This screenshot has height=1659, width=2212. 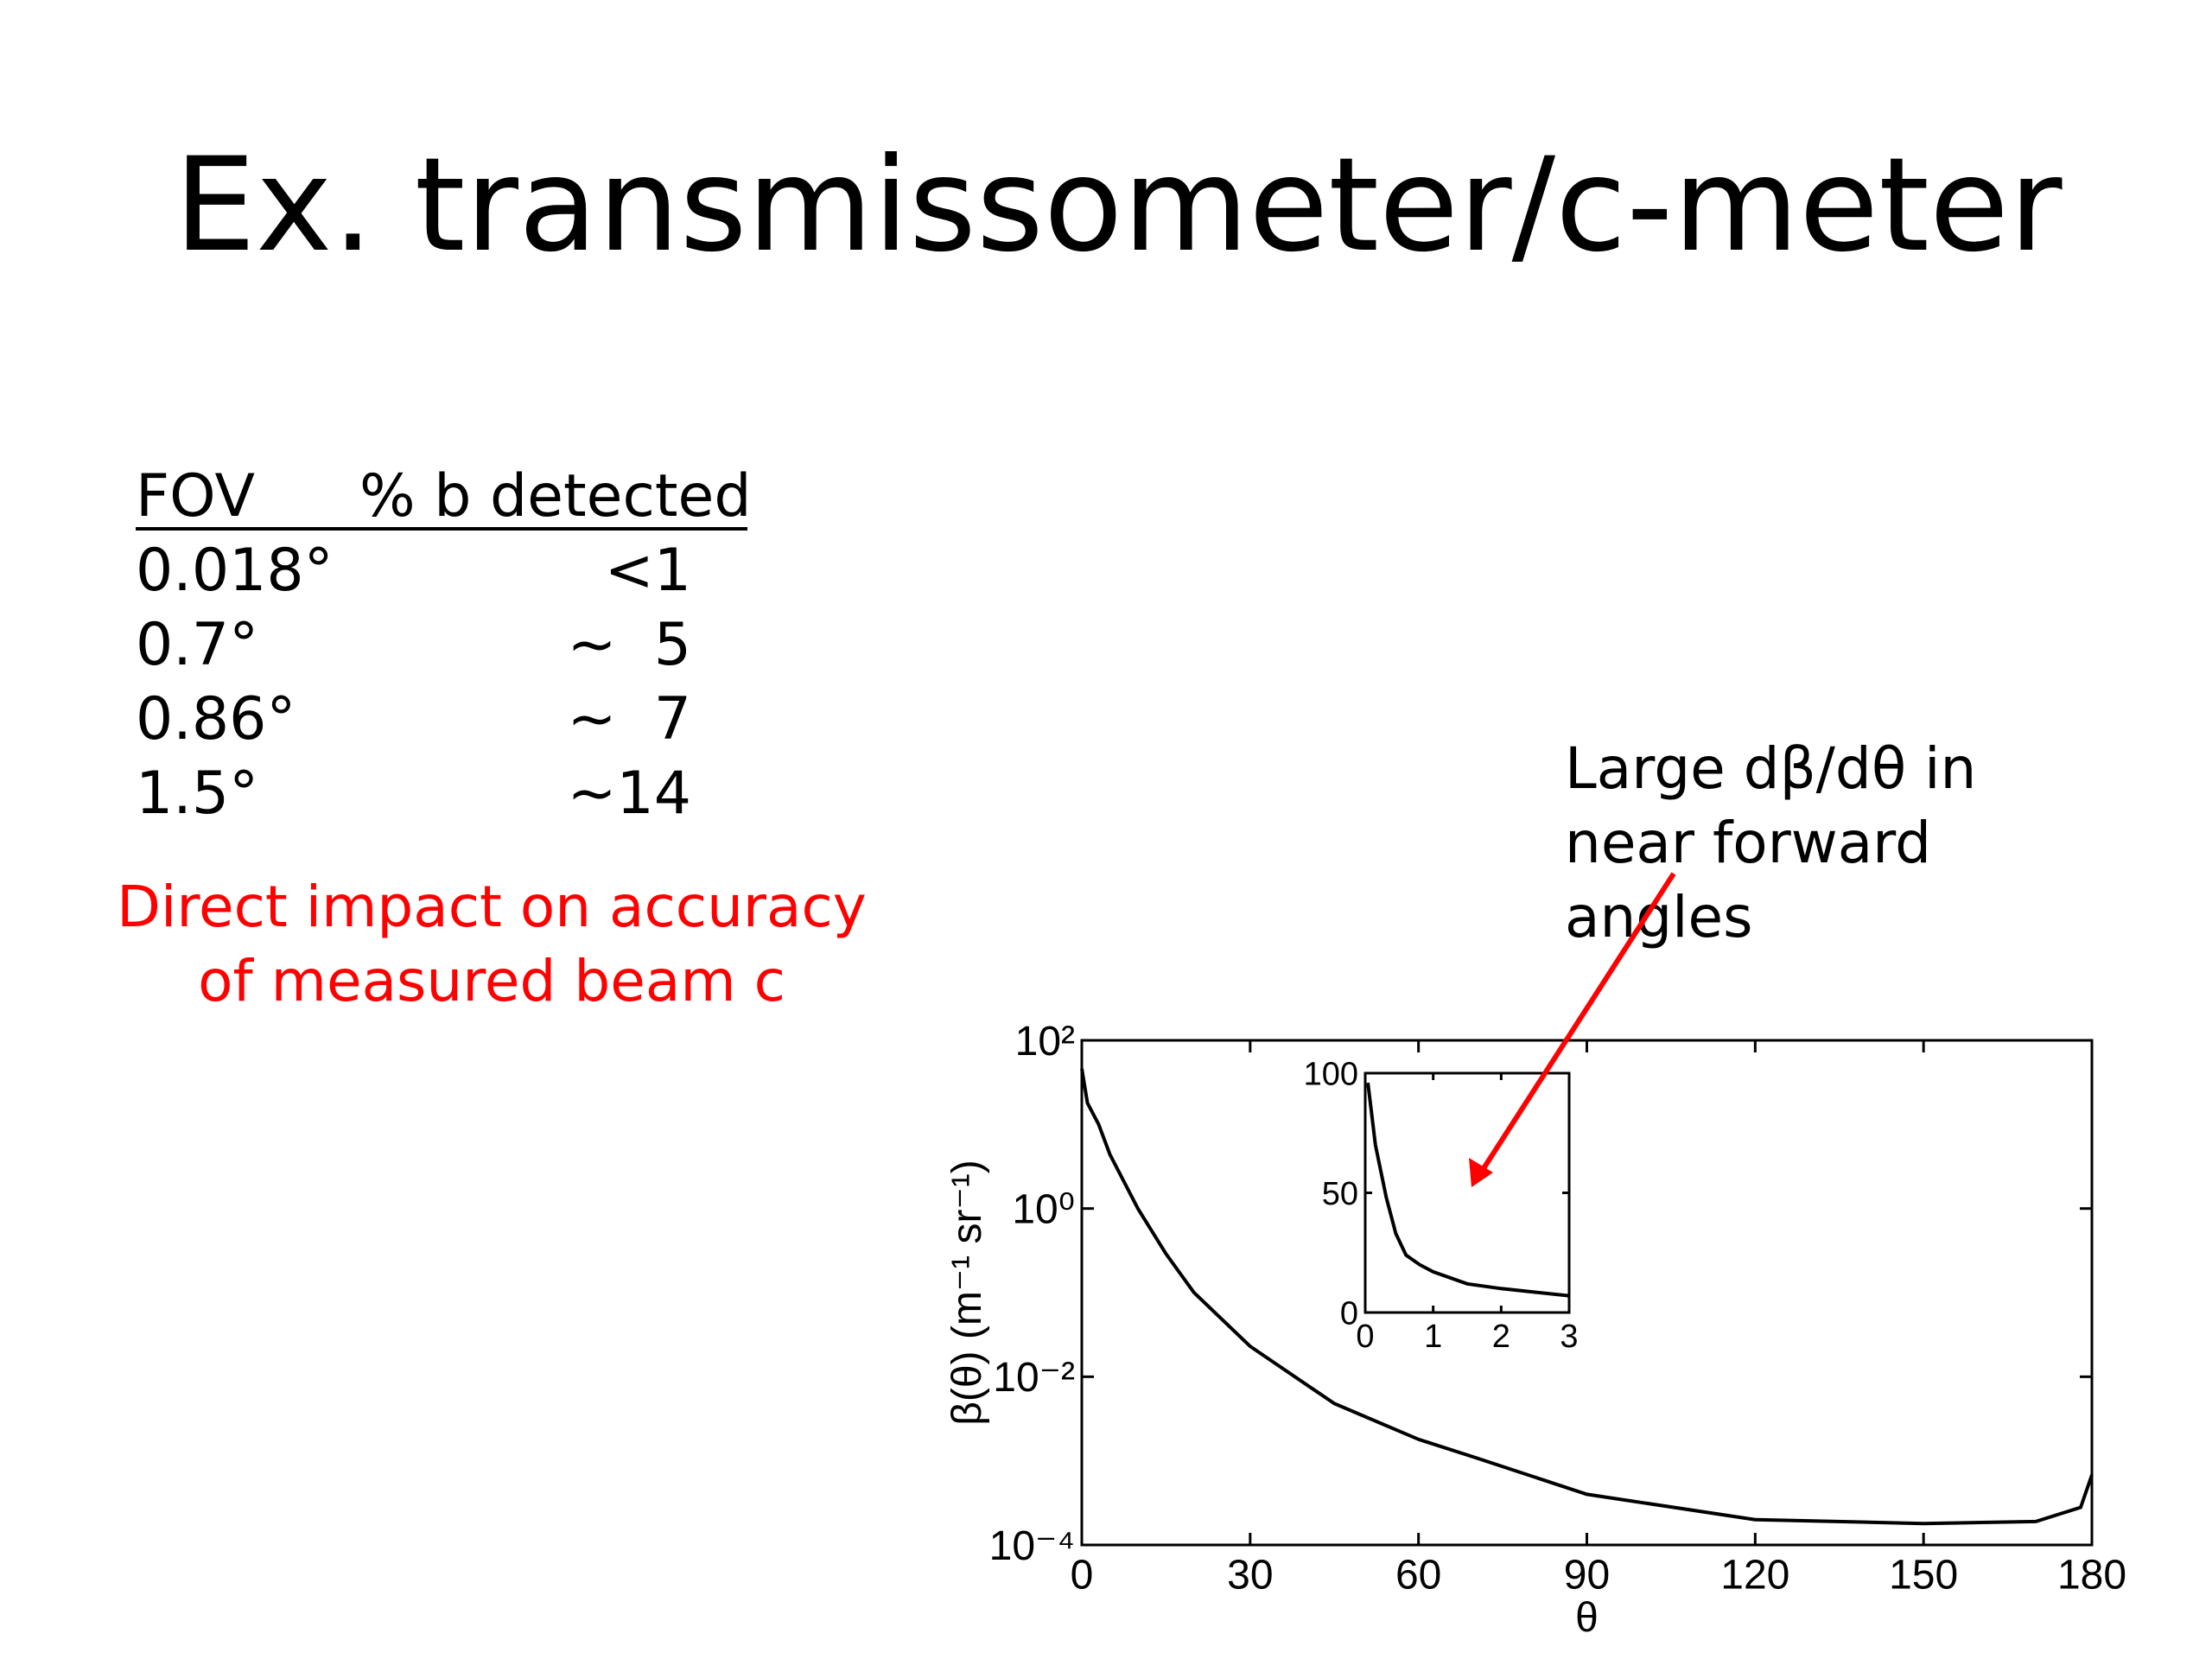 What do you see at coordinates (235, 571) in the screenshot?
I see `table-cell: 0.018°` at bounding box center [235, 571].